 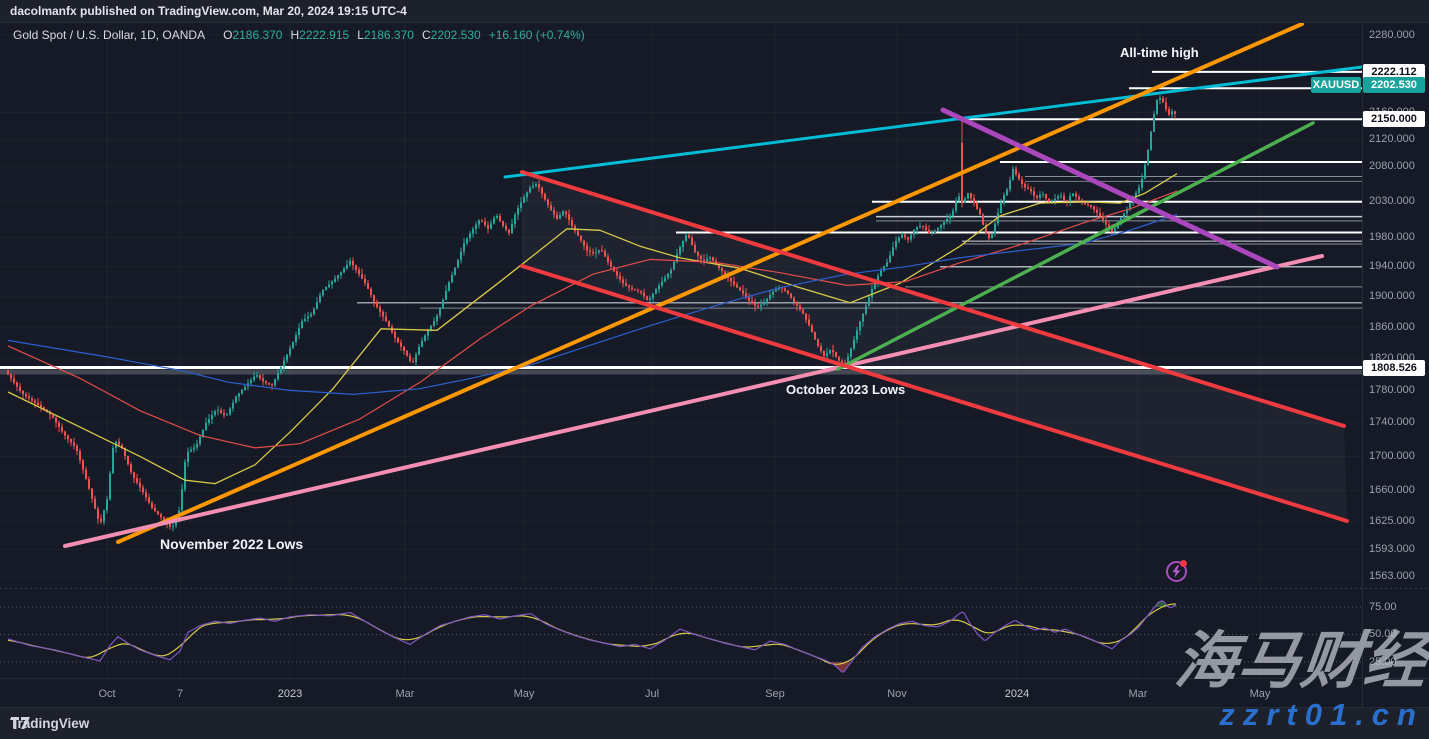 I want to click on price-tick: 1900.000, so click(x=1392, y=296).